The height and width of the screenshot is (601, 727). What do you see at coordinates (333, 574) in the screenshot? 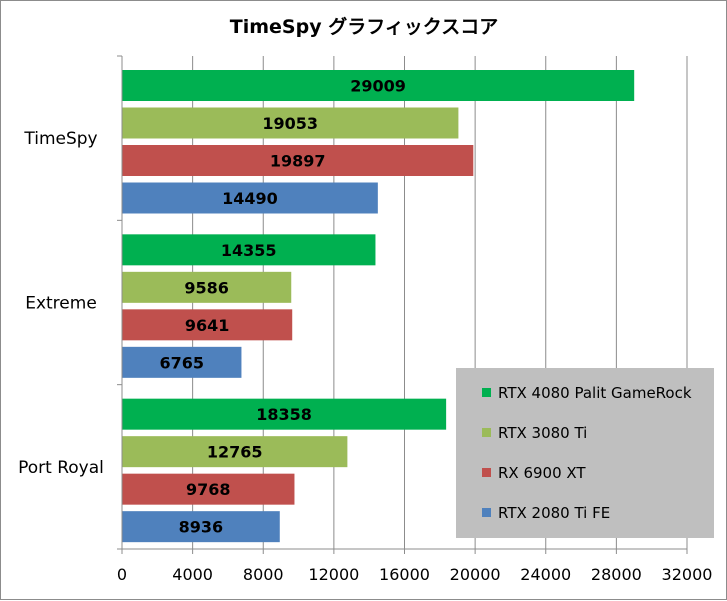
I see `x-tick-label: 12000` at bounding box center [333, 574].